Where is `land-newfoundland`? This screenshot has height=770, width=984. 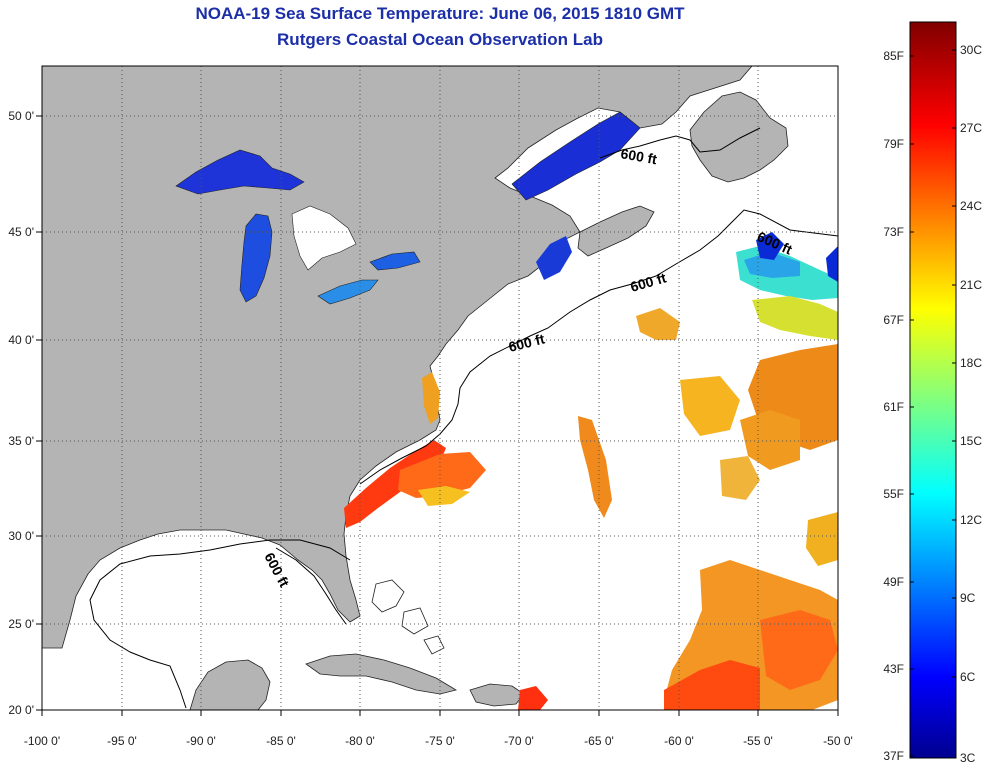
land-newfoundland is located at coordinates (739, 137).